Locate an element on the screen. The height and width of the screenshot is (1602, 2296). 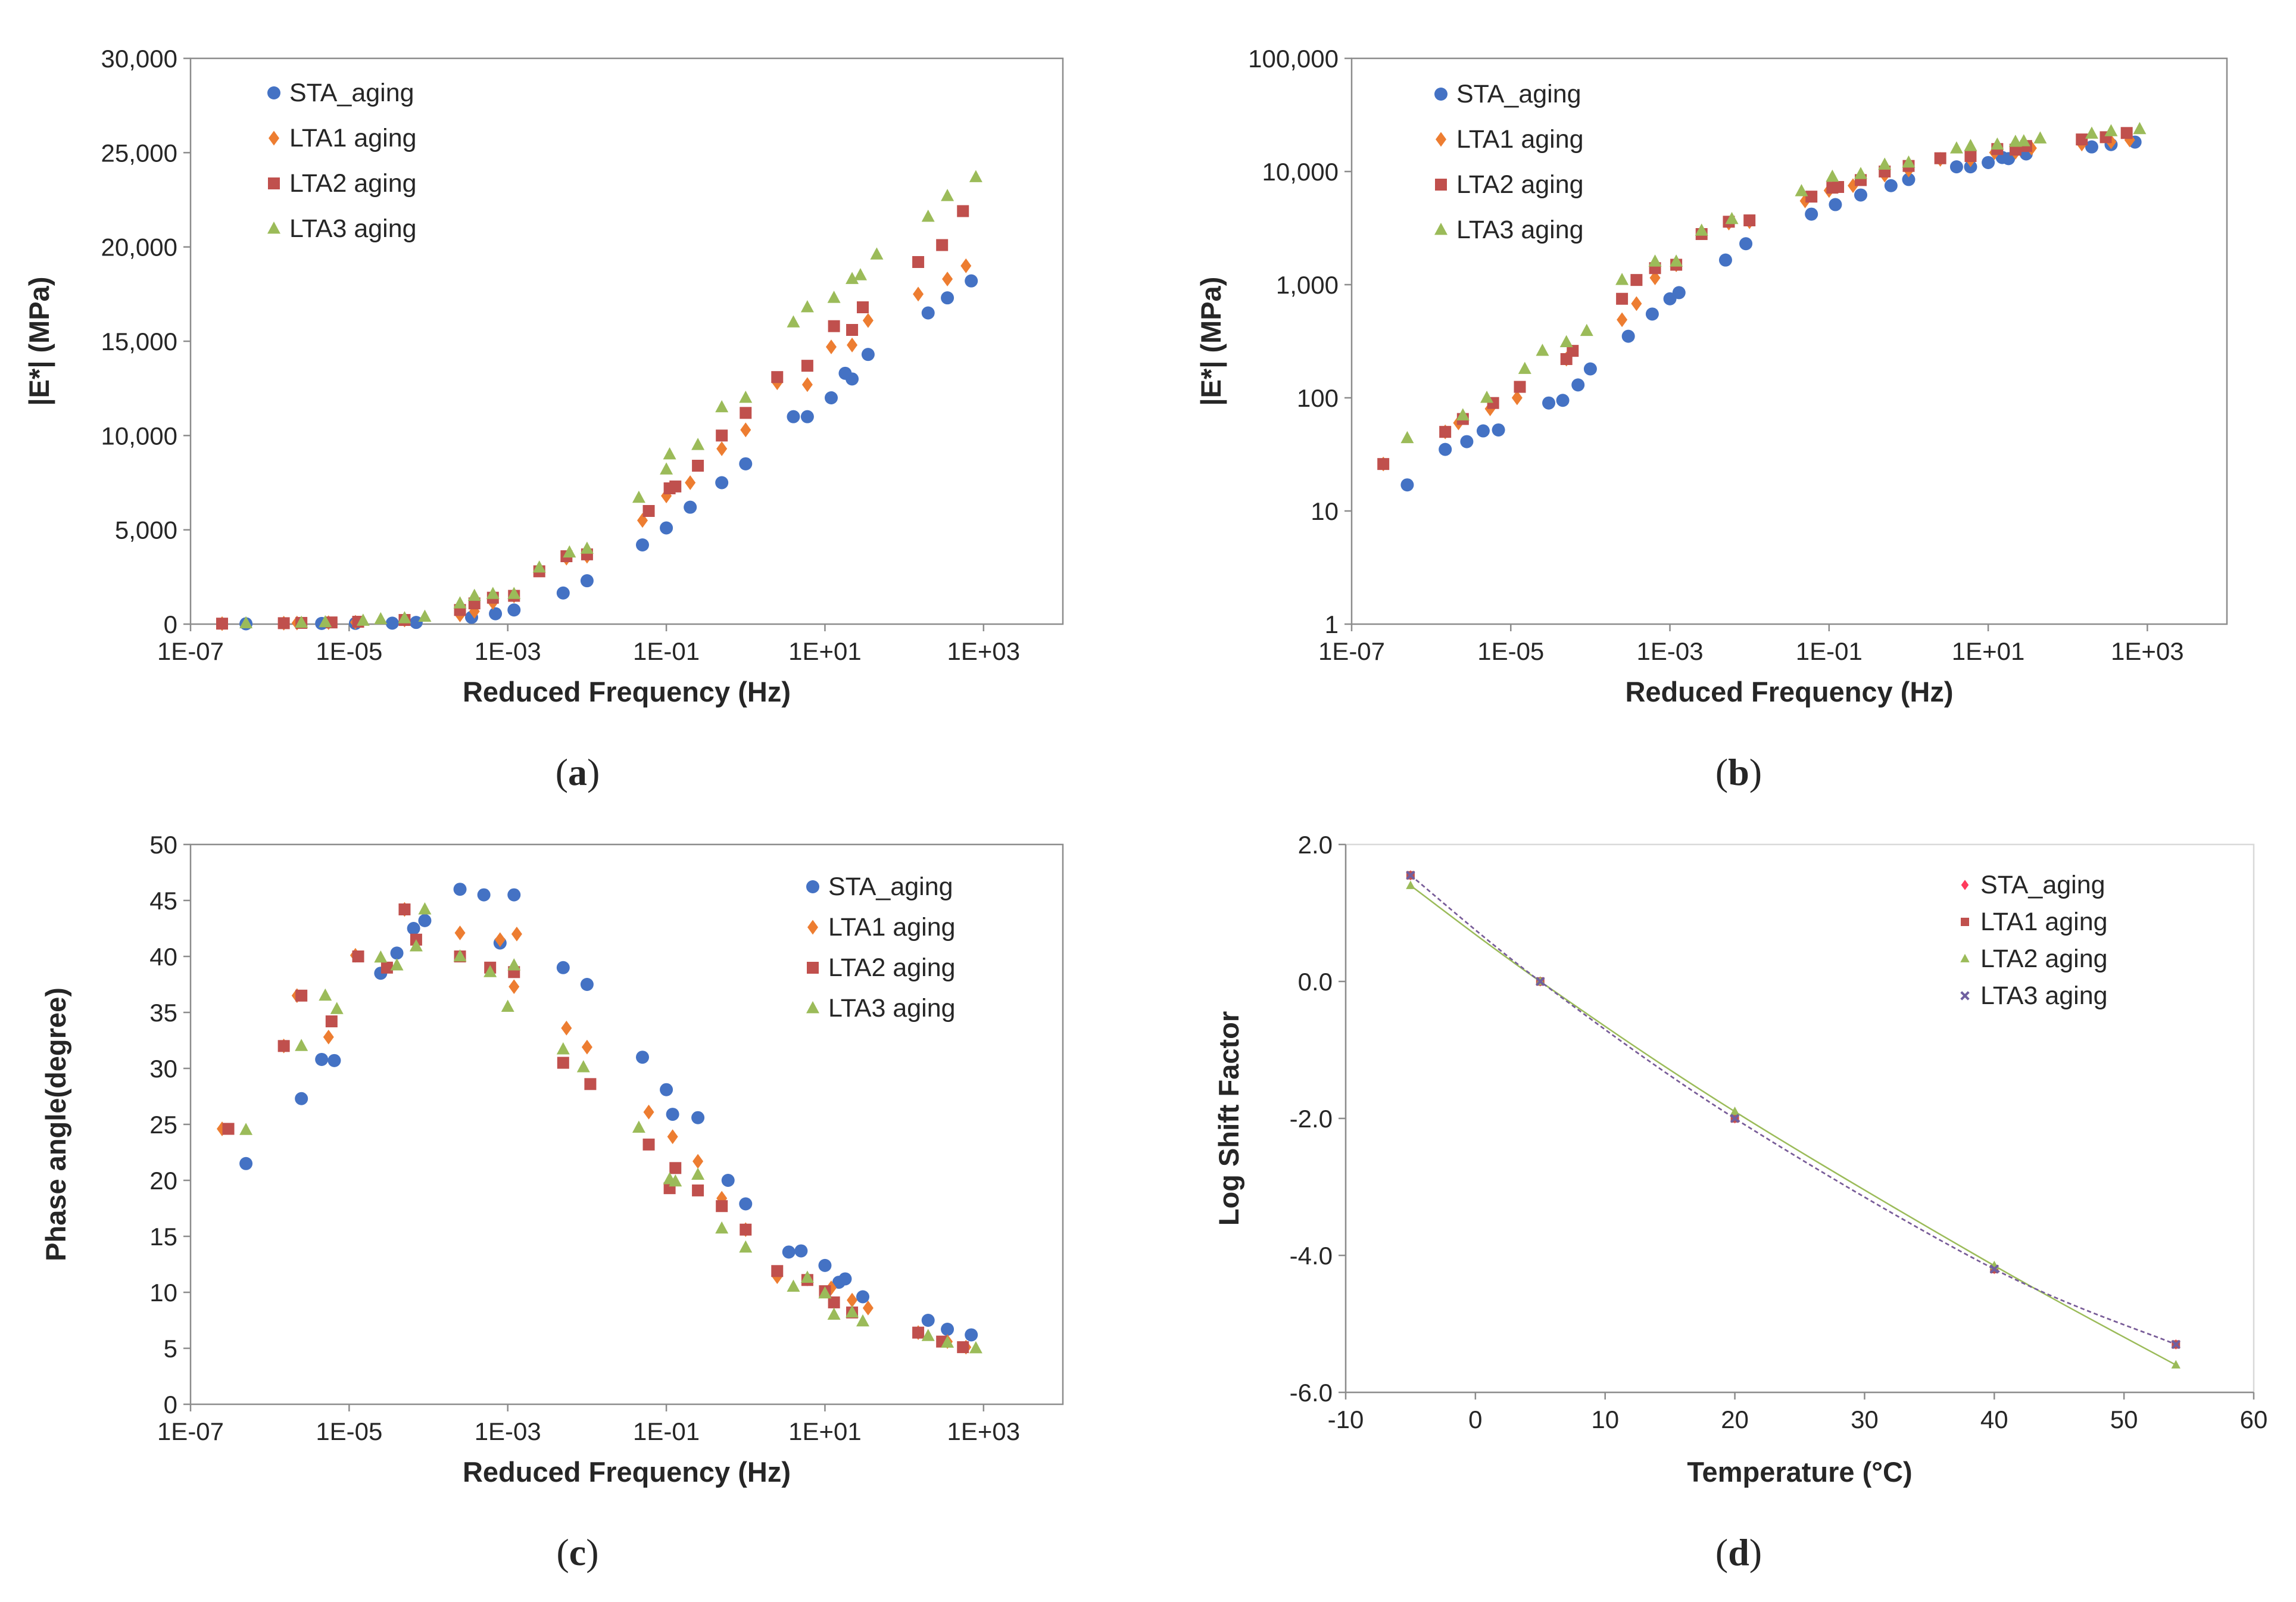
x-tick-label: 60 is located at coordinates (2254, 1419).